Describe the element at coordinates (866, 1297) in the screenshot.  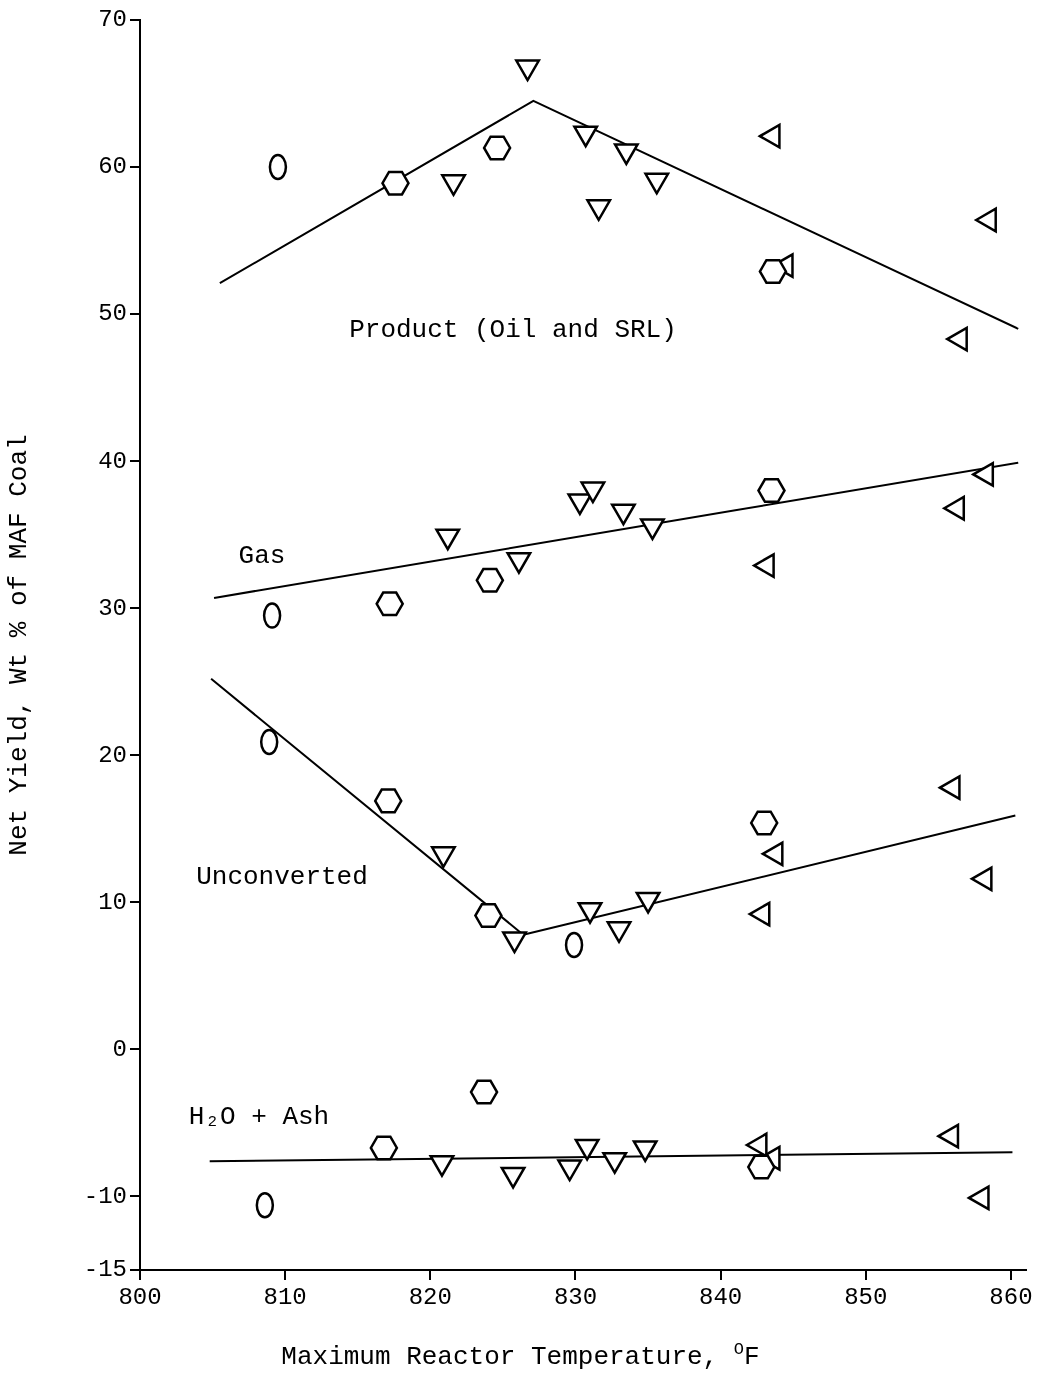
I see `x-tick-label: 850` at that location.